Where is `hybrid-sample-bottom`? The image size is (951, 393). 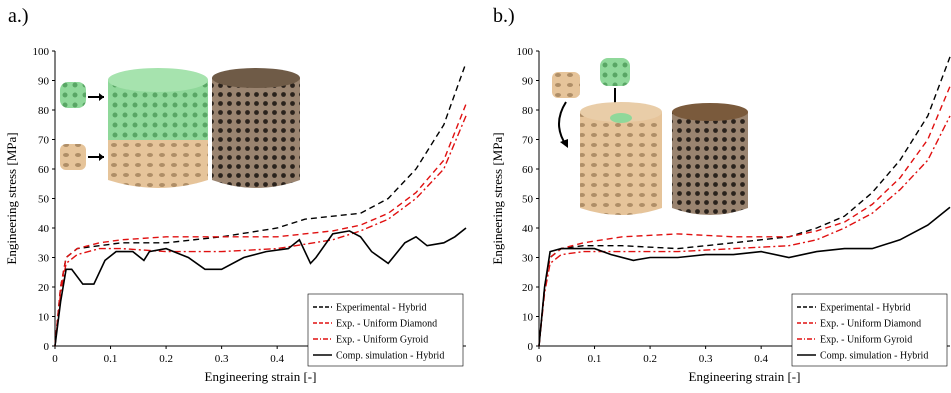
hybrid-sample-bottom is located at coordinates (158, 164).